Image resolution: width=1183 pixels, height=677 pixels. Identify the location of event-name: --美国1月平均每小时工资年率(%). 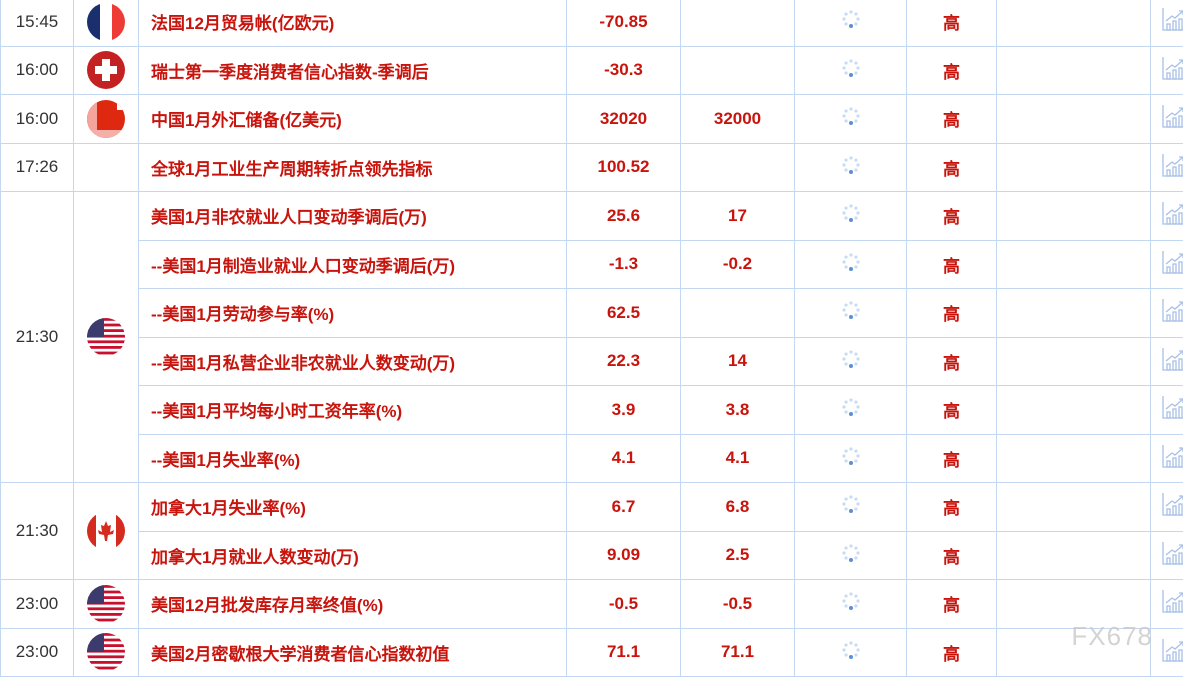
(353, 410).